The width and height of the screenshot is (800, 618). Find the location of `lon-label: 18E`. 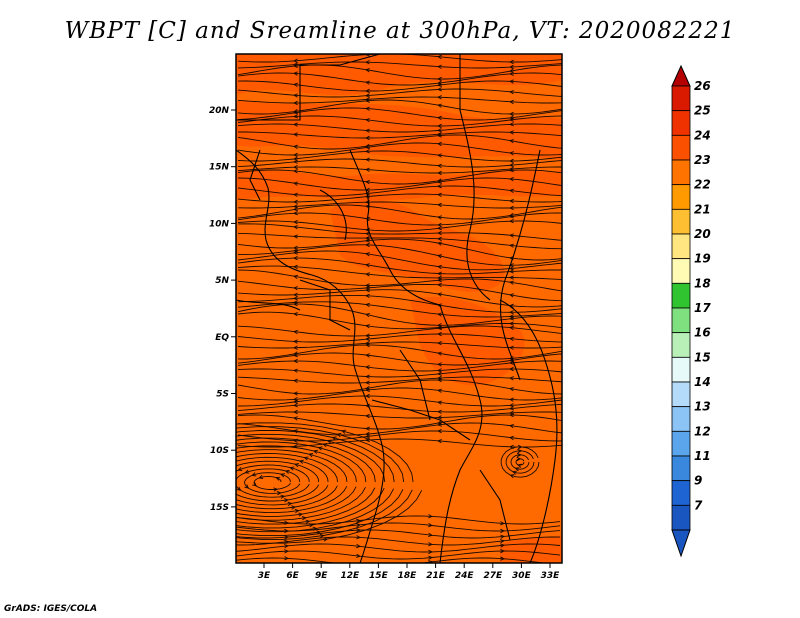

lon-label: 18E is located at coordinates (408, 576).